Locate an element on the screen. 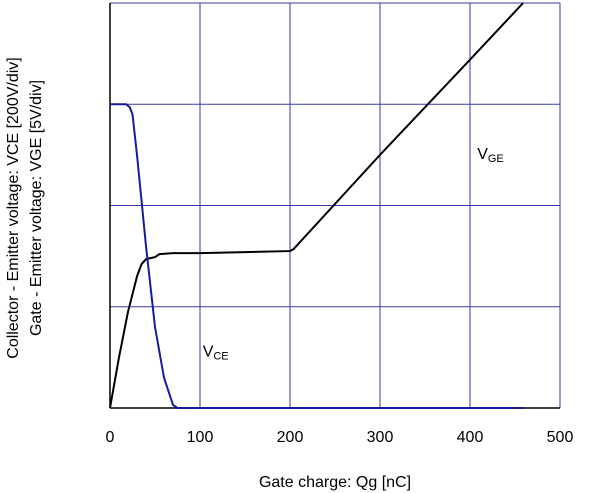 The width and height of the screenshot is (590, 493). x-tick-label: 200 is located at coordinates (290, 437).